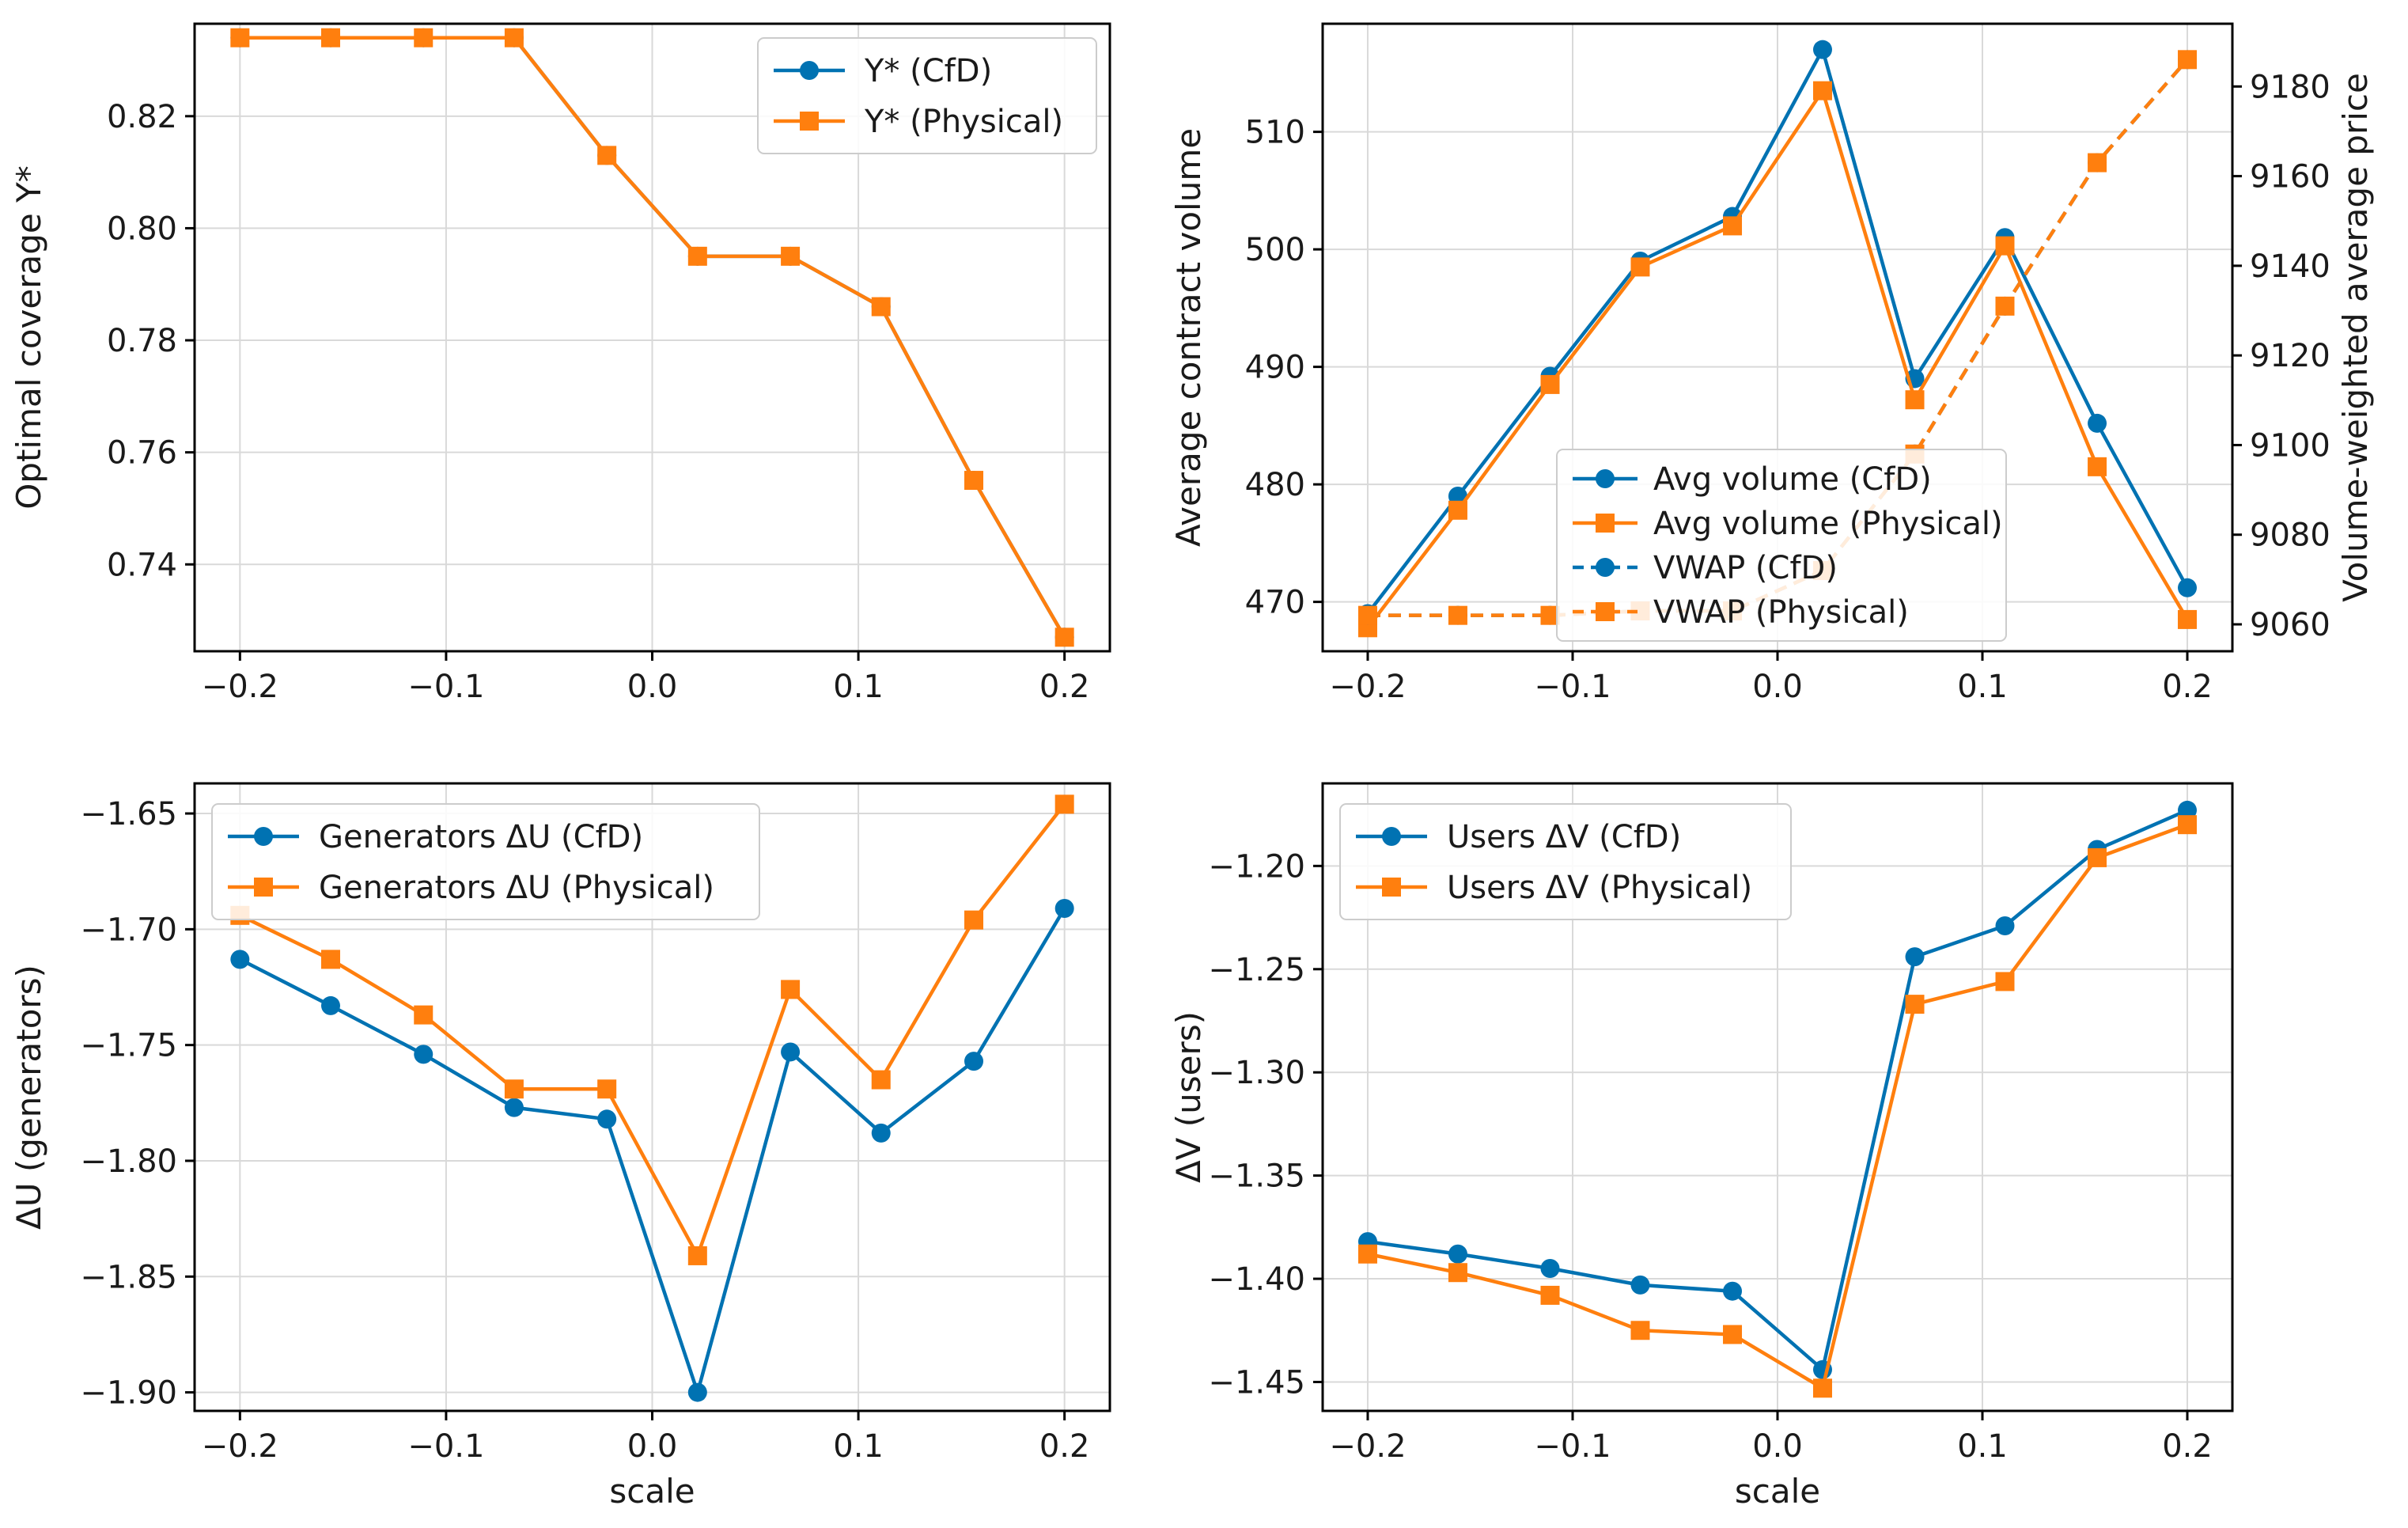 The height and width of the screenshot is (1528, 2408). What do you see at coordinates (128, 1393) in the screenshot?
I see `y-tick-label: −1.90` at bounding box center [128, 1393].